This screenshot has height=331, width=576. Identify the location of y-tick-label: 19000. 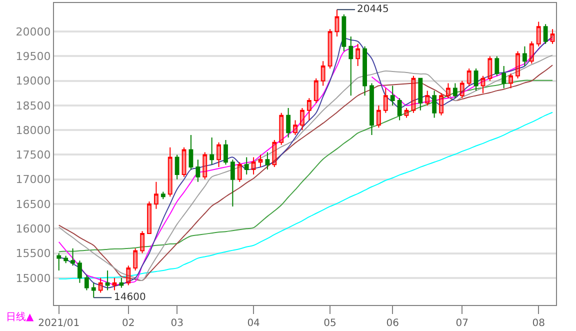
(33, 81).